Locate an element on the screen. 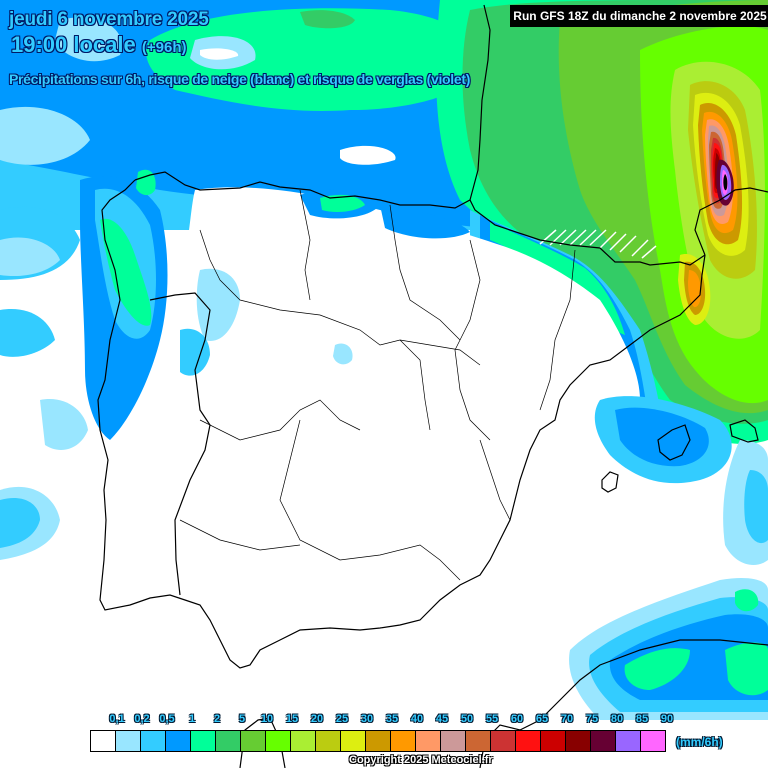 Image resolution: width=768 pixels, height=768 pixels. legend-tick-label: 1 is located at coordinates (192, 719).